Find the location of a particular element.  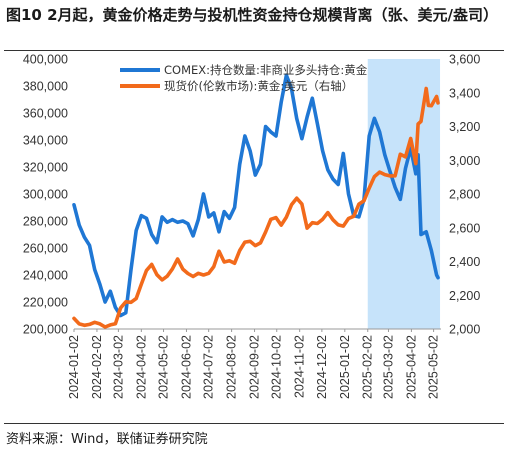

y-left-tick-label: 280,000 is located at coordinates (45, 222).